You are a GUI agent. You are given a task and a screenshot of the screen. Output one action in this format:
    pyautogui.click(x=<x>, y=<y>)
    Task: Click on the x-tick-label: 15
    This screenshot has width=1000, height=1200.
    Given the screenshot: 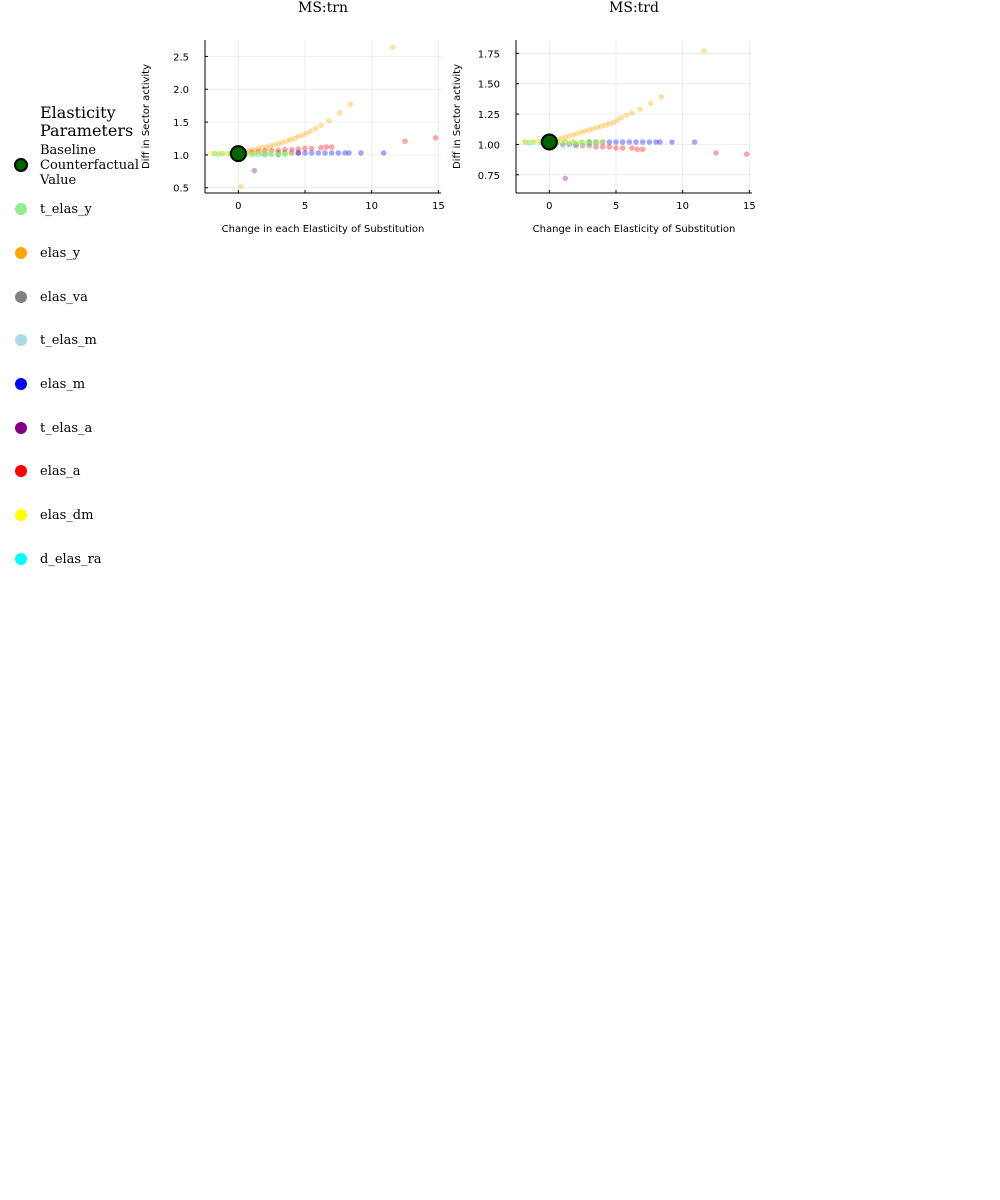 What is the action you would take?
    pyautogui.click(x=749, y=206)
    